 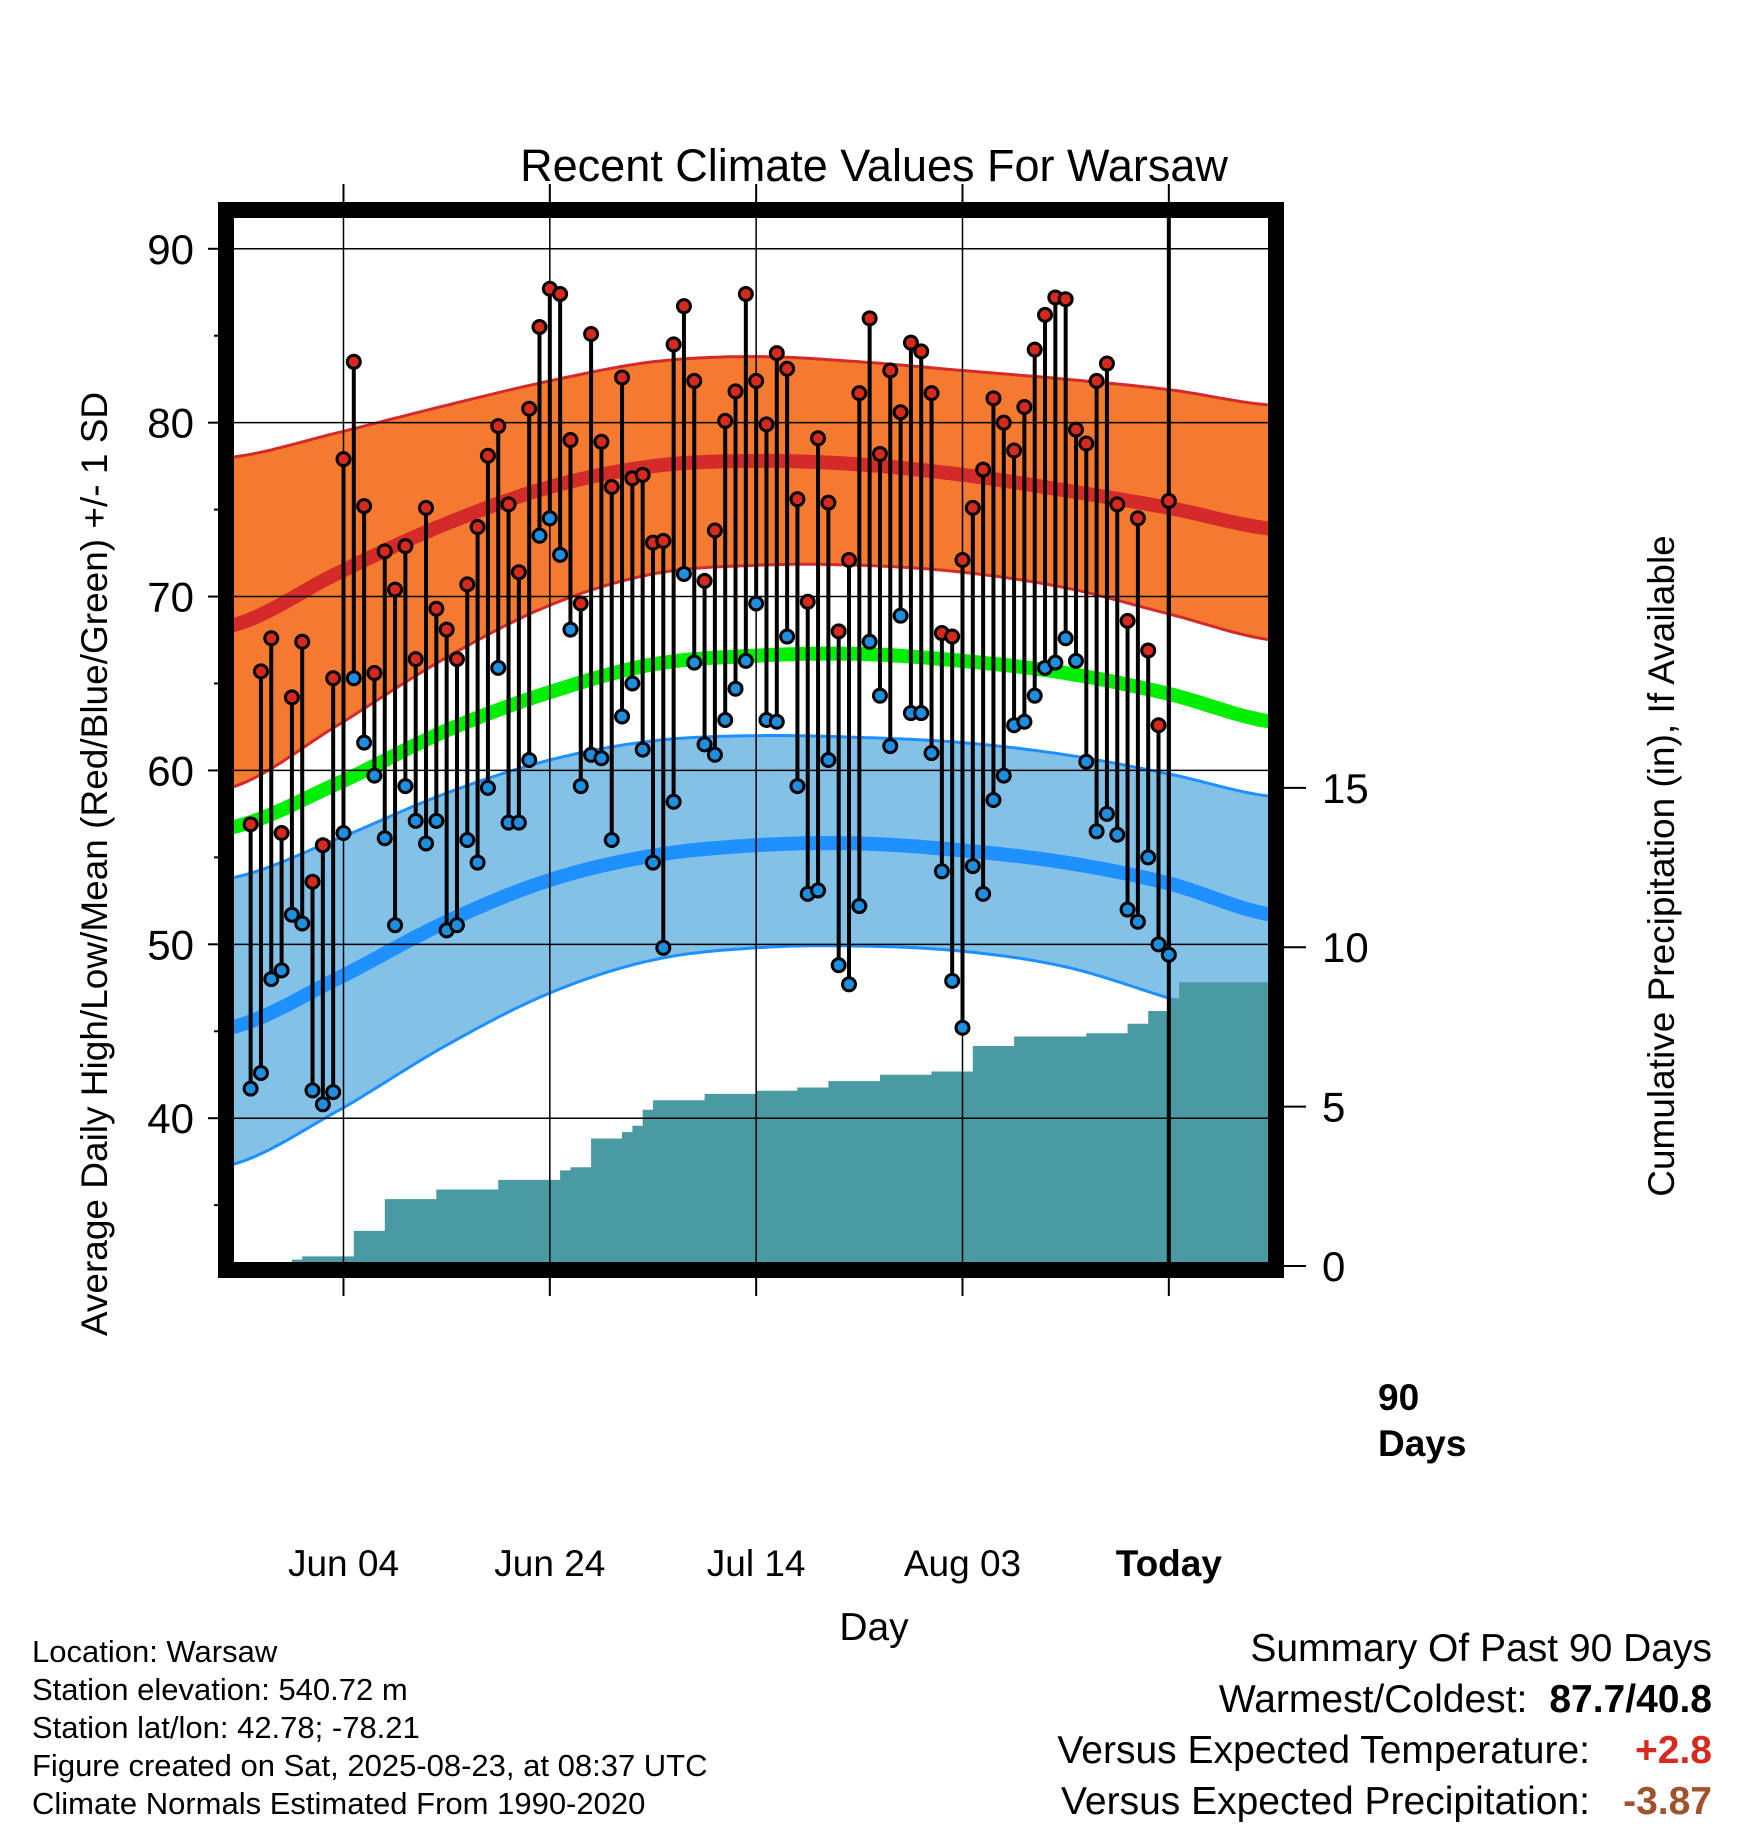 What do you see at coordinates (220, 1689) in the screenshot?
I see `elevation-text: Station elevation: 540.72 m` at bounding box center [220, 1689].